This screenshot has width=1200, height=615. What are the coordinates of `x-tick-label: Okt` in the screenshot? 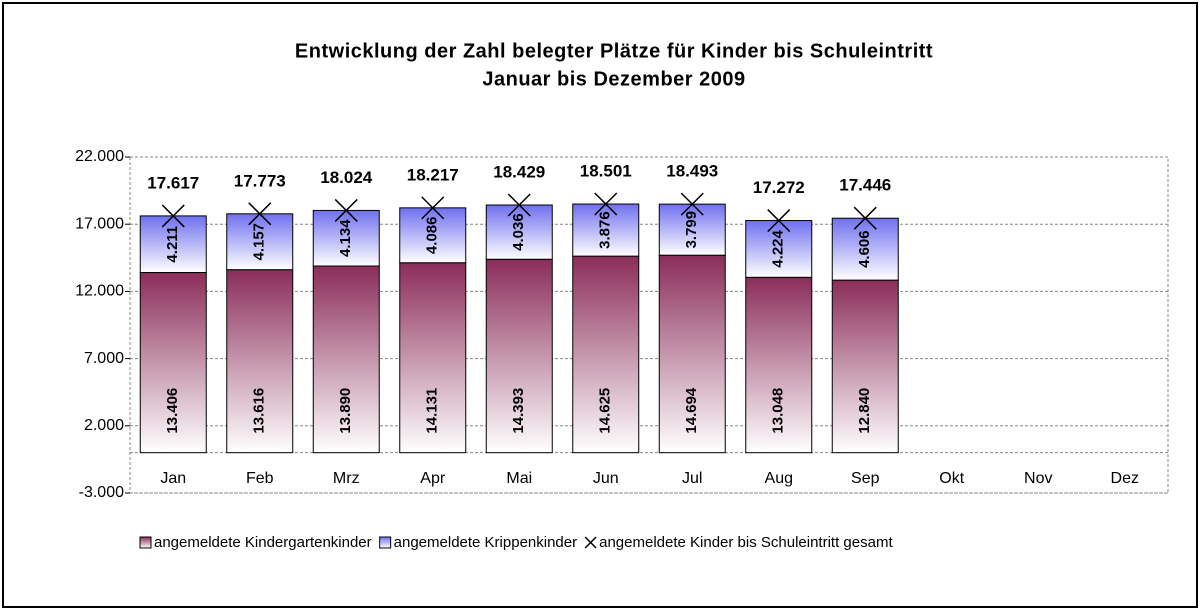 It's located at (951, 478).